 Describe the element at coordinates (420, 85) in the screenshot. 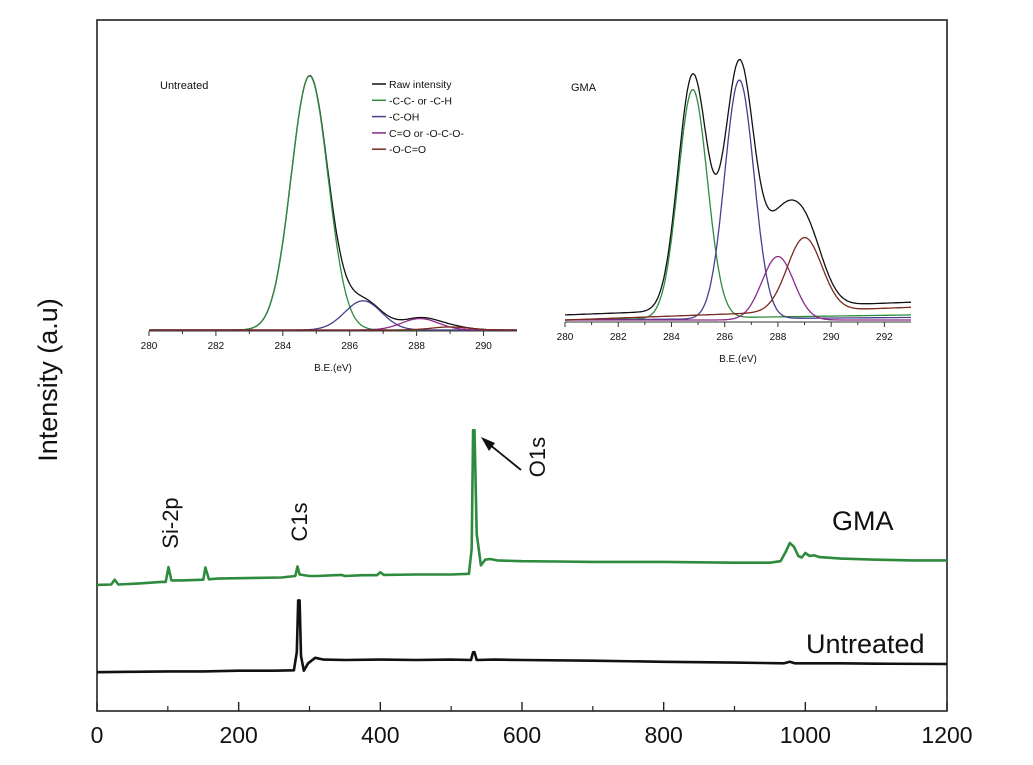

I see `legend-entry: Raw intensity` at that location.